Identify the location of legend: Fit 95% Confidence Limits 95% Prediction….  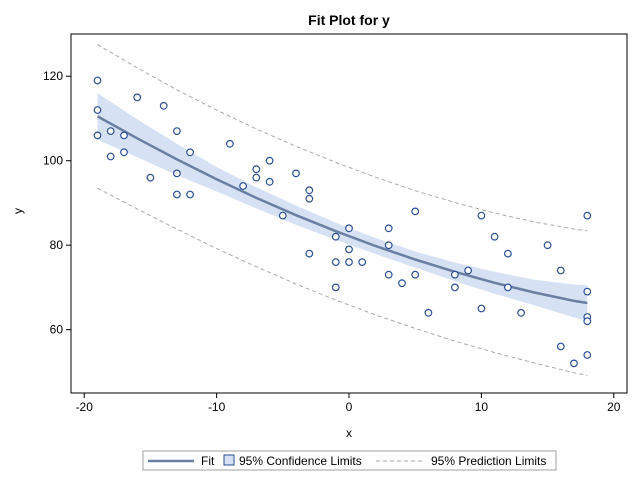
(349, 460).